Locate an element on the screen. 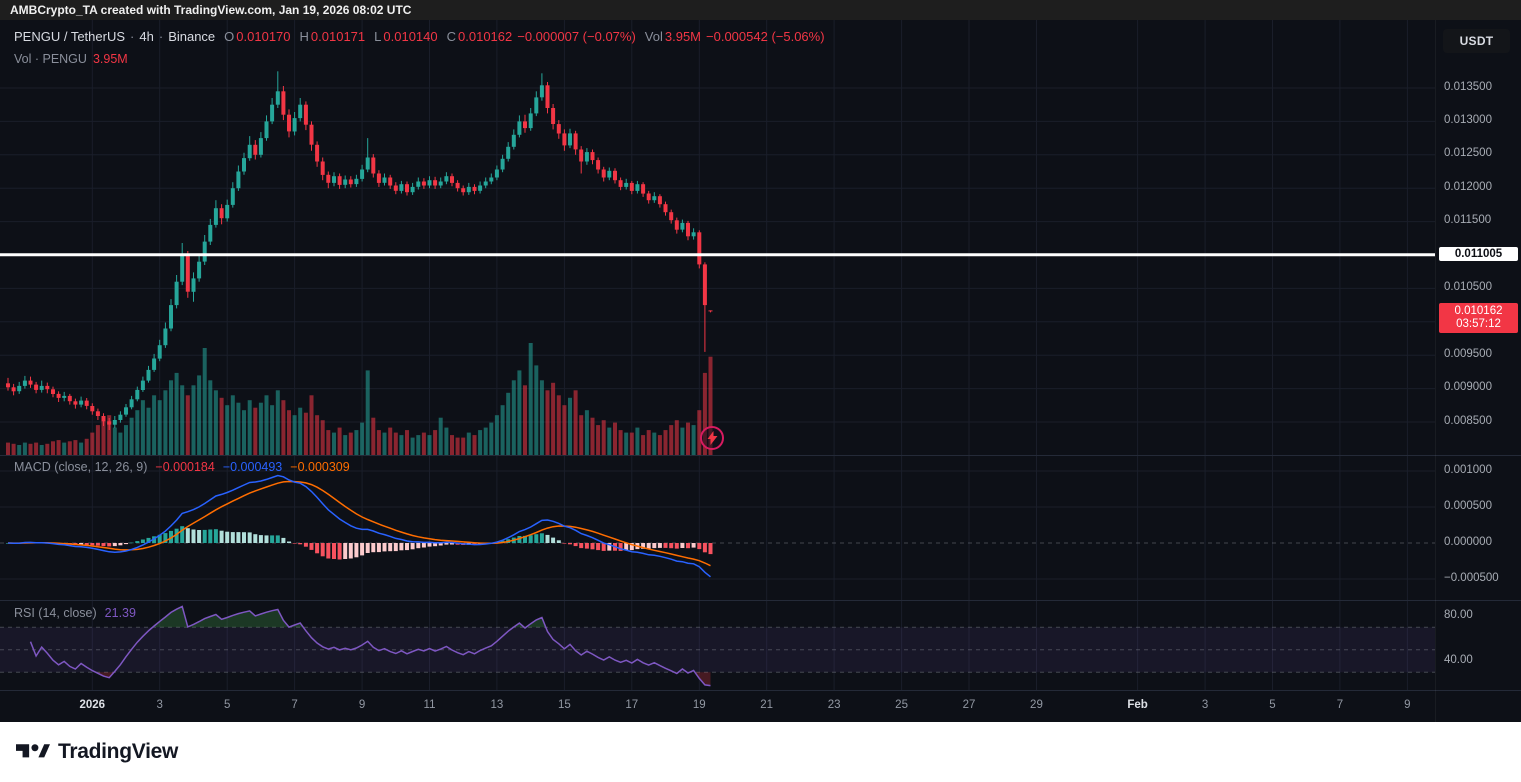 The width and height of the screenshot is (1521, 782). axis-tick-label: 0.009500 is located at coordinates (1468, 353).